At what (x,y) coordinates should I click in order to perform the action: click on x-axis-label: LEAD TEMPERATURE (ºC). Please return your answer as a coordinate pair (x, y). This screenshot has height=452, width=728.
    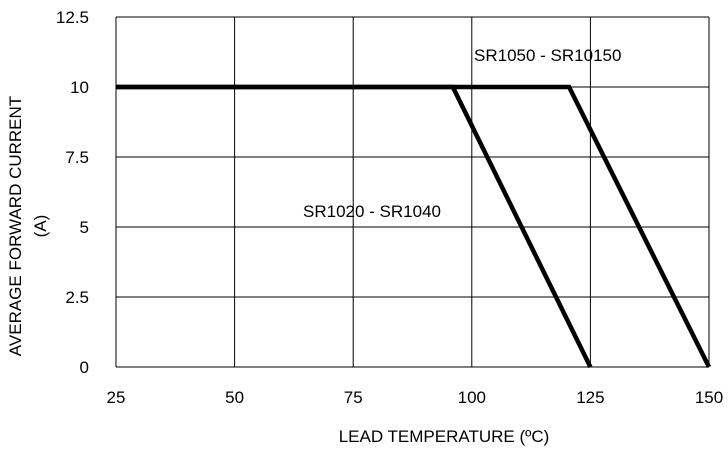
    Looking at the image, I should click on (444, 436).